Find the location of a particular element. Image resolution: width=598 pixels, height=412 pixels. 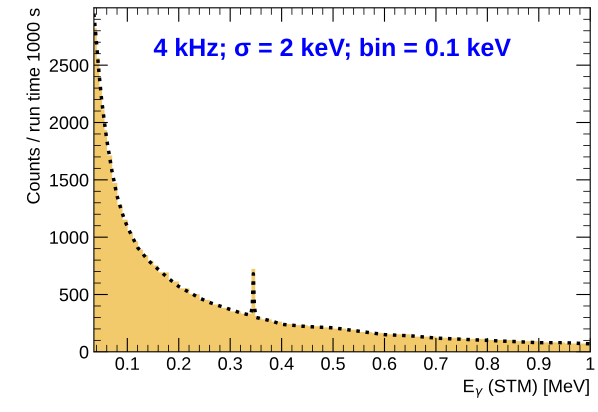

x-tick-label: 0.3 is located at coordinates (230, 363).